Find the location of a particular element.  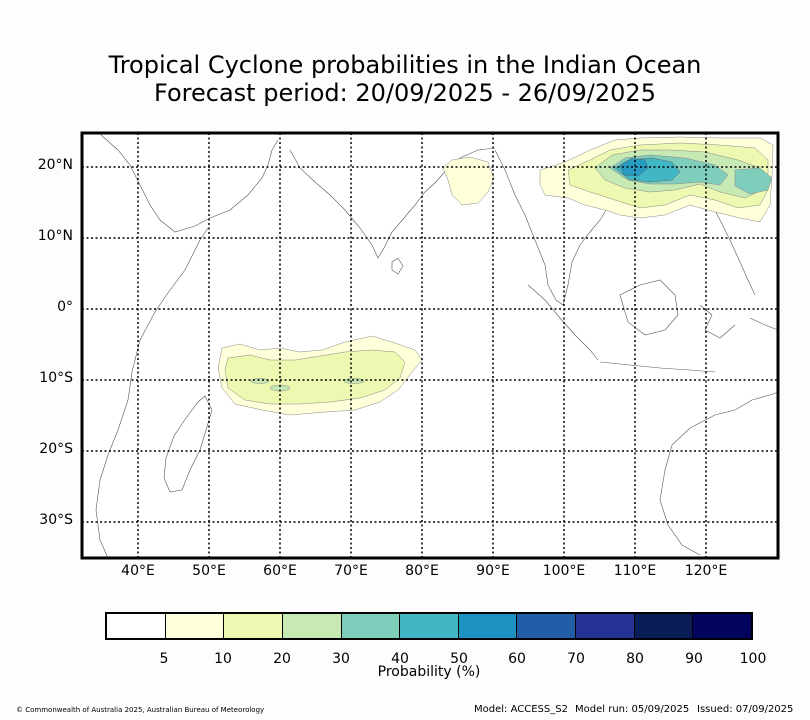

sumatra-coast is located at coordinates (563, 322).